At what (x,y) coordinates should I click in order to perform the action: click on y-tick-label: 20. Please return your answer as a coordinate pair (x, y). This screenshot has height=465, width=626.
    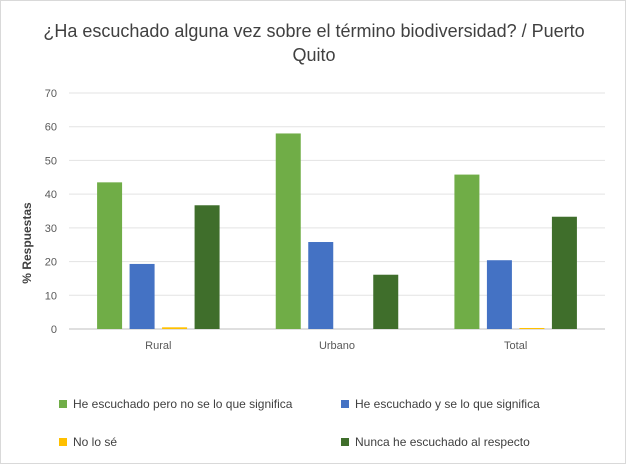
    Looking at the image, I should click on (51, 263).